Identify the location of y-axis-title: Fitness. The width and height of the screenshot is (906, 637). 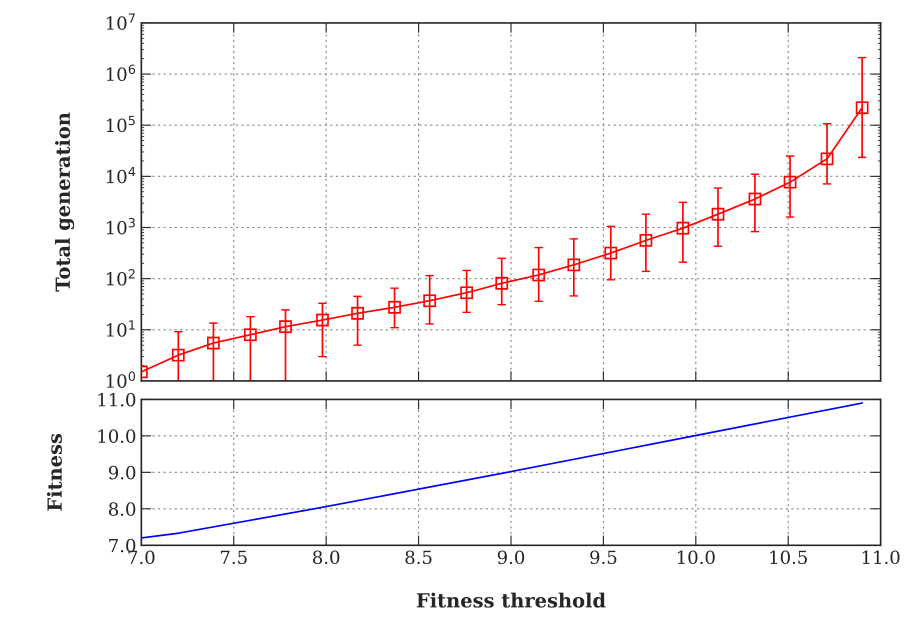
(54, 472).